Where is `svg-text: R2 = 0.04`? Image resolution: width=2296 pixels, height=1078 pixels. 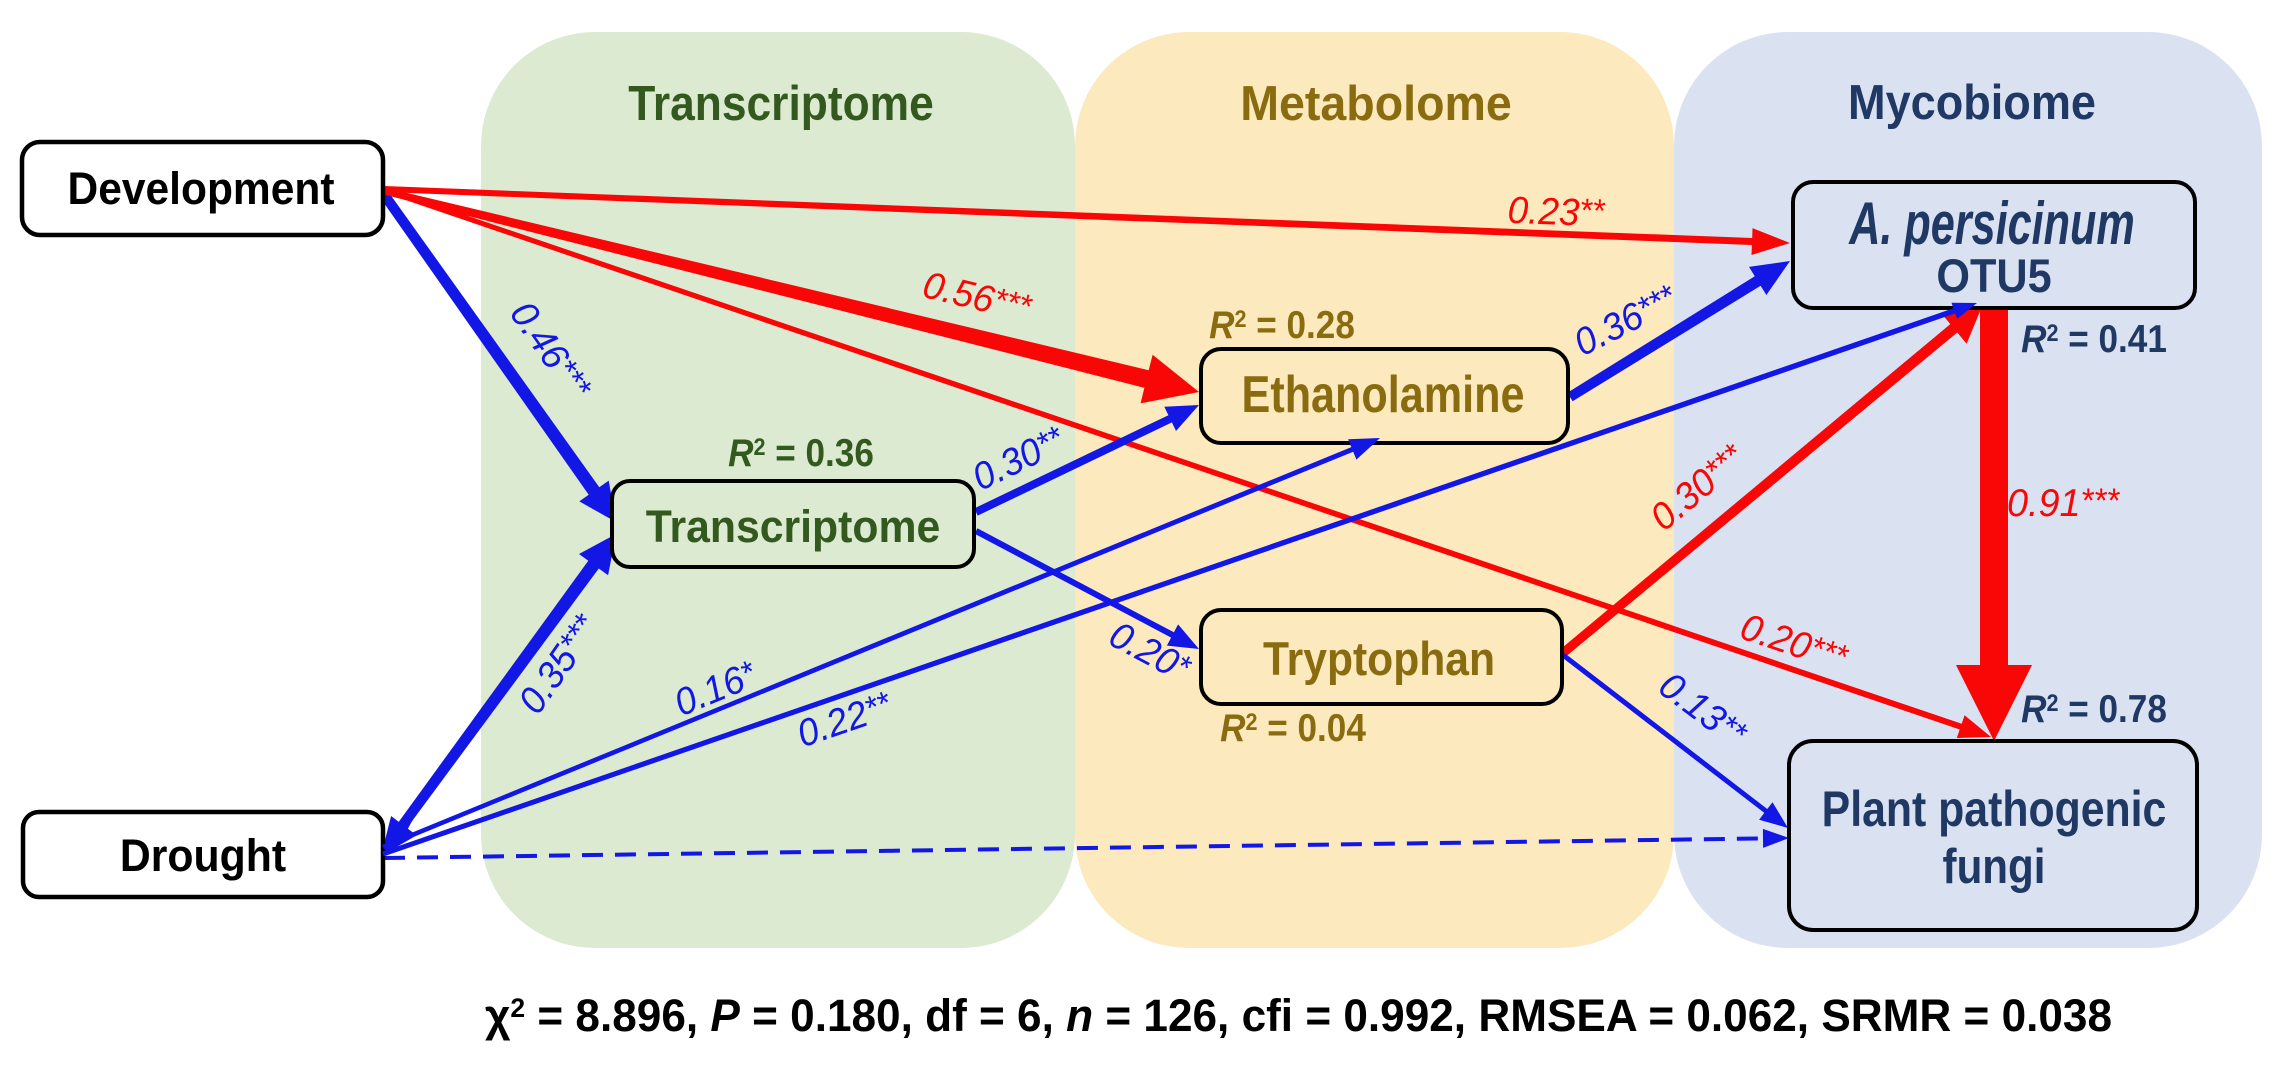 svg-text: R2 = 0.04 is located at coordinates (1293, 727).